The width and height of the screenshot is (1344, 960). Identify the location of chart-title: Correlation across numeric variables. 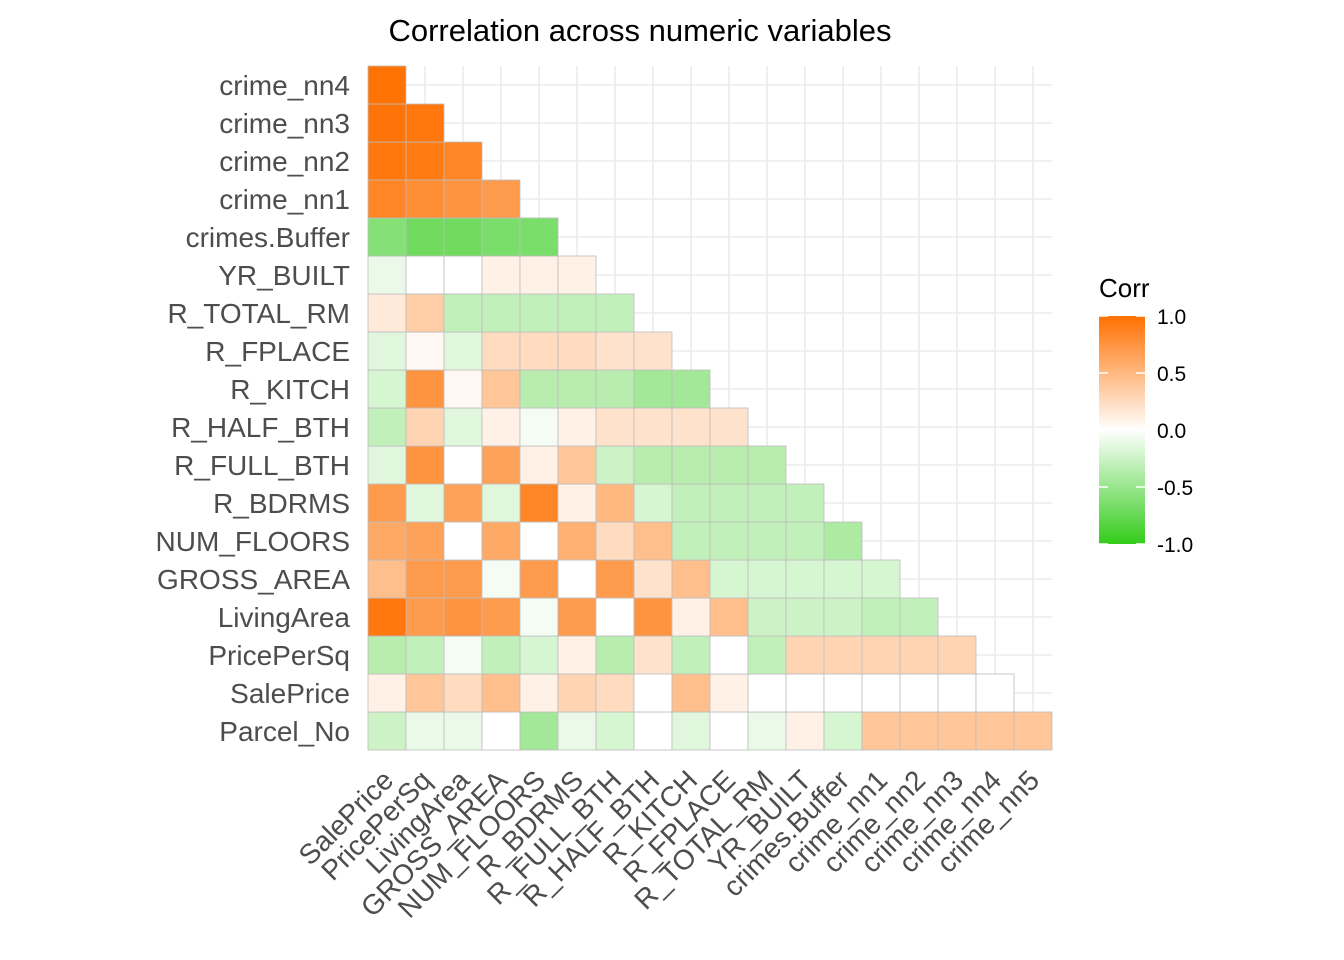
(639, 30).